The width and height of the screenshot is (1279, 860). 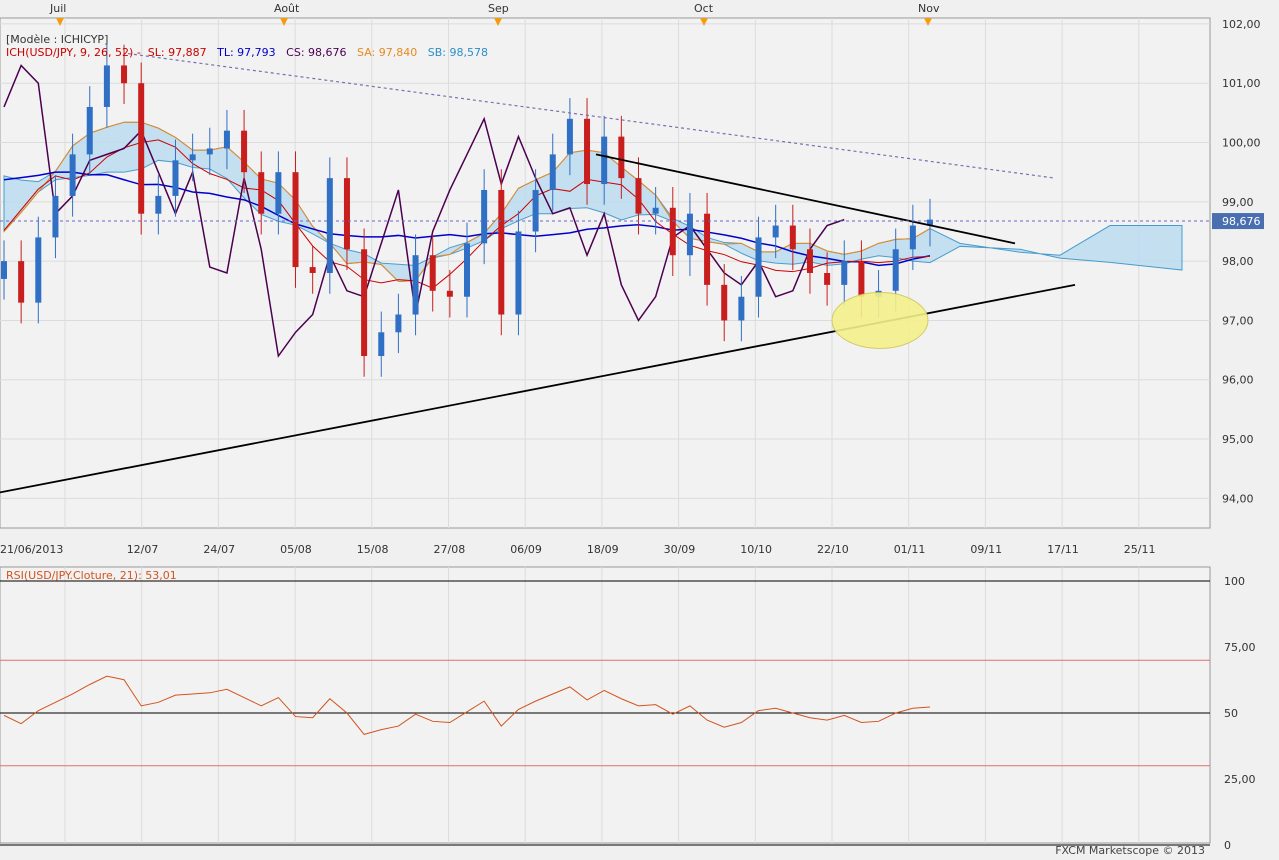 What do you see at coordinates (219, 549) in the screenshot?
I see `x-tick-label: 24/07` at bounding box center [219, 549].